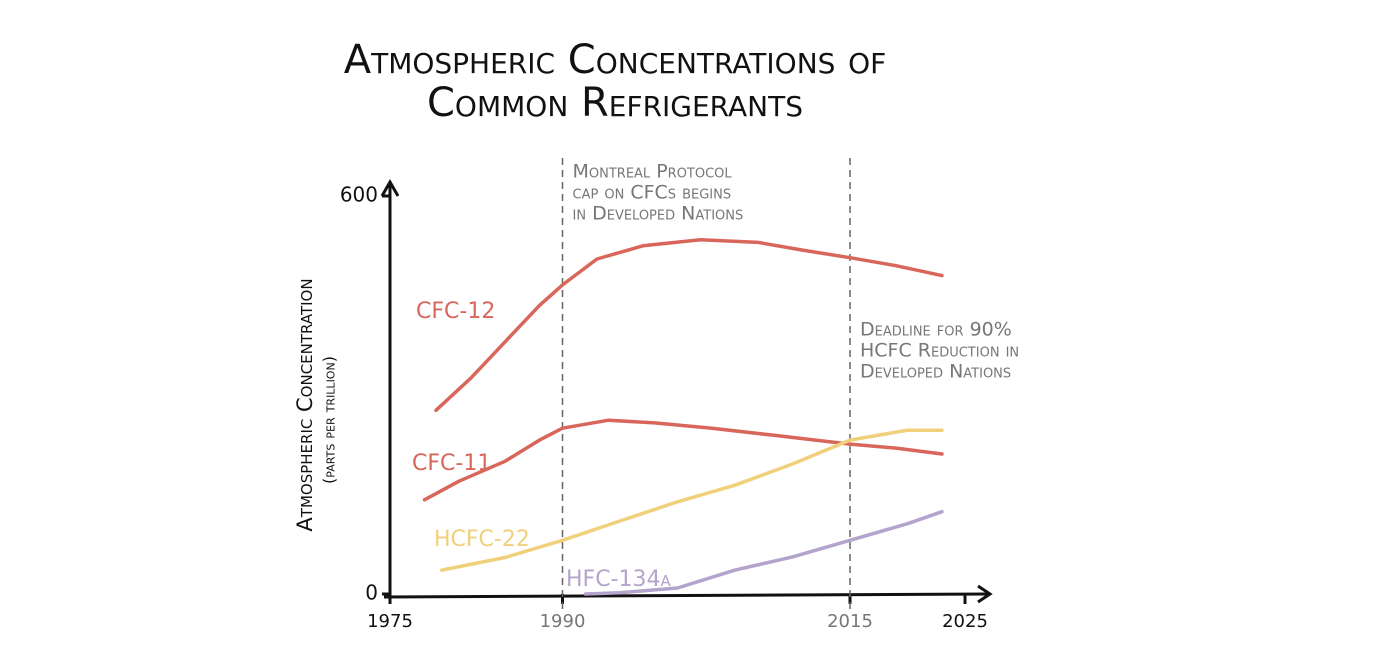  I want to click on series-label: CFC-12, so click(455, 311).